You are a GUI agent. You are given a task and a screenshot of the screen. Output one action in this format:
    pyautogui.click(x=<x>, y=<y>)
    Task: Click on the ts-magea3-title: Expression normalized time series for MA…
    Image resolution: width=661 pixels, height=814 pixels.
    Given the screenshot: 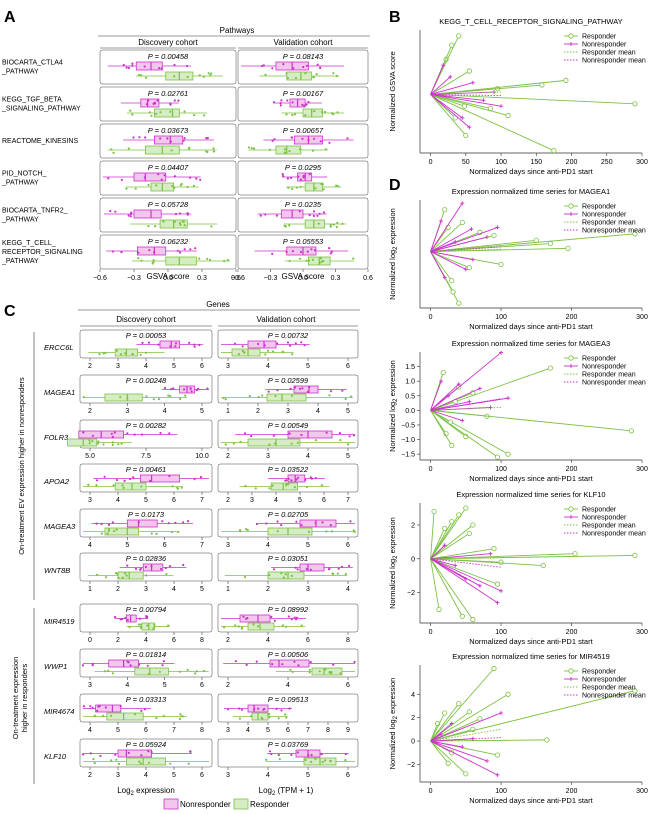 What is the action you would take?
    pyautogui.click(x=531, y=343)
    